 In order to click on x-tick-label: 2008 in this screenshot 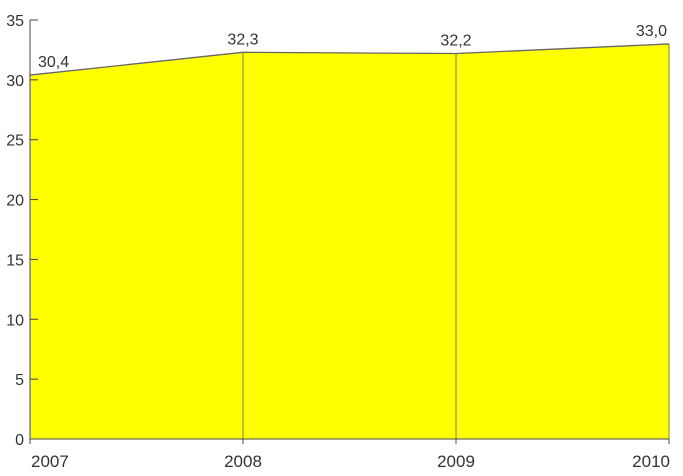, I will do `click(243, 461)`.